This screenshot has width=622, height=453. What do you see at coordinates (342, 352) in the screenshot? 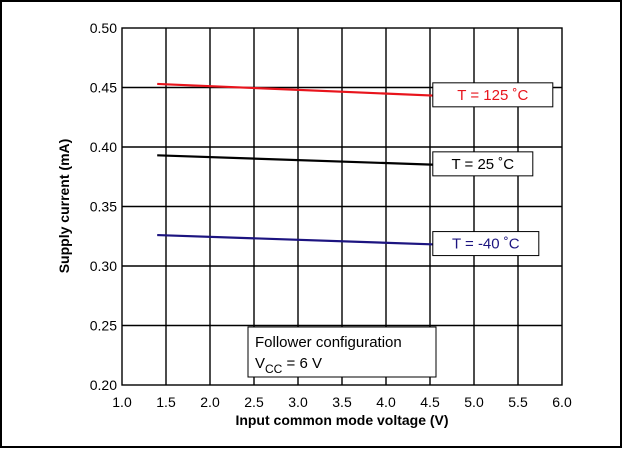
I see `annotation-box: Follower configuration VCC = 6 V` at bounding box center [342, 352].